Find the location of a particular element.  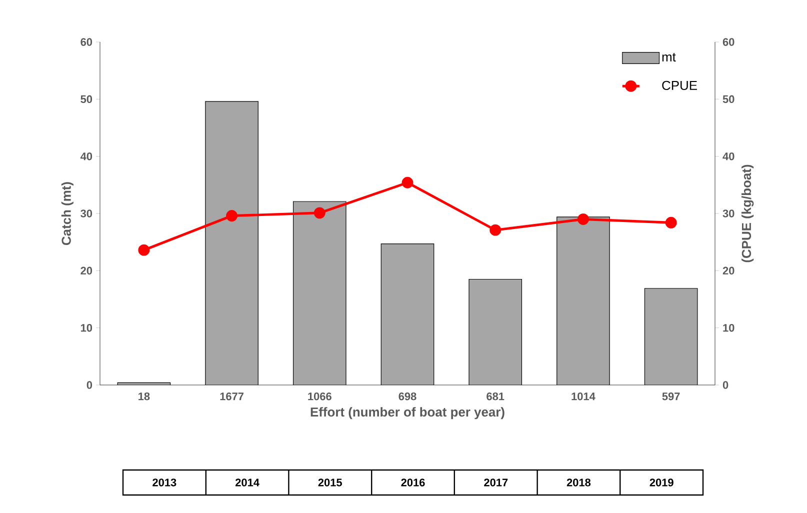

y2-tick-label: 50 is located at coordinates (728, 99).